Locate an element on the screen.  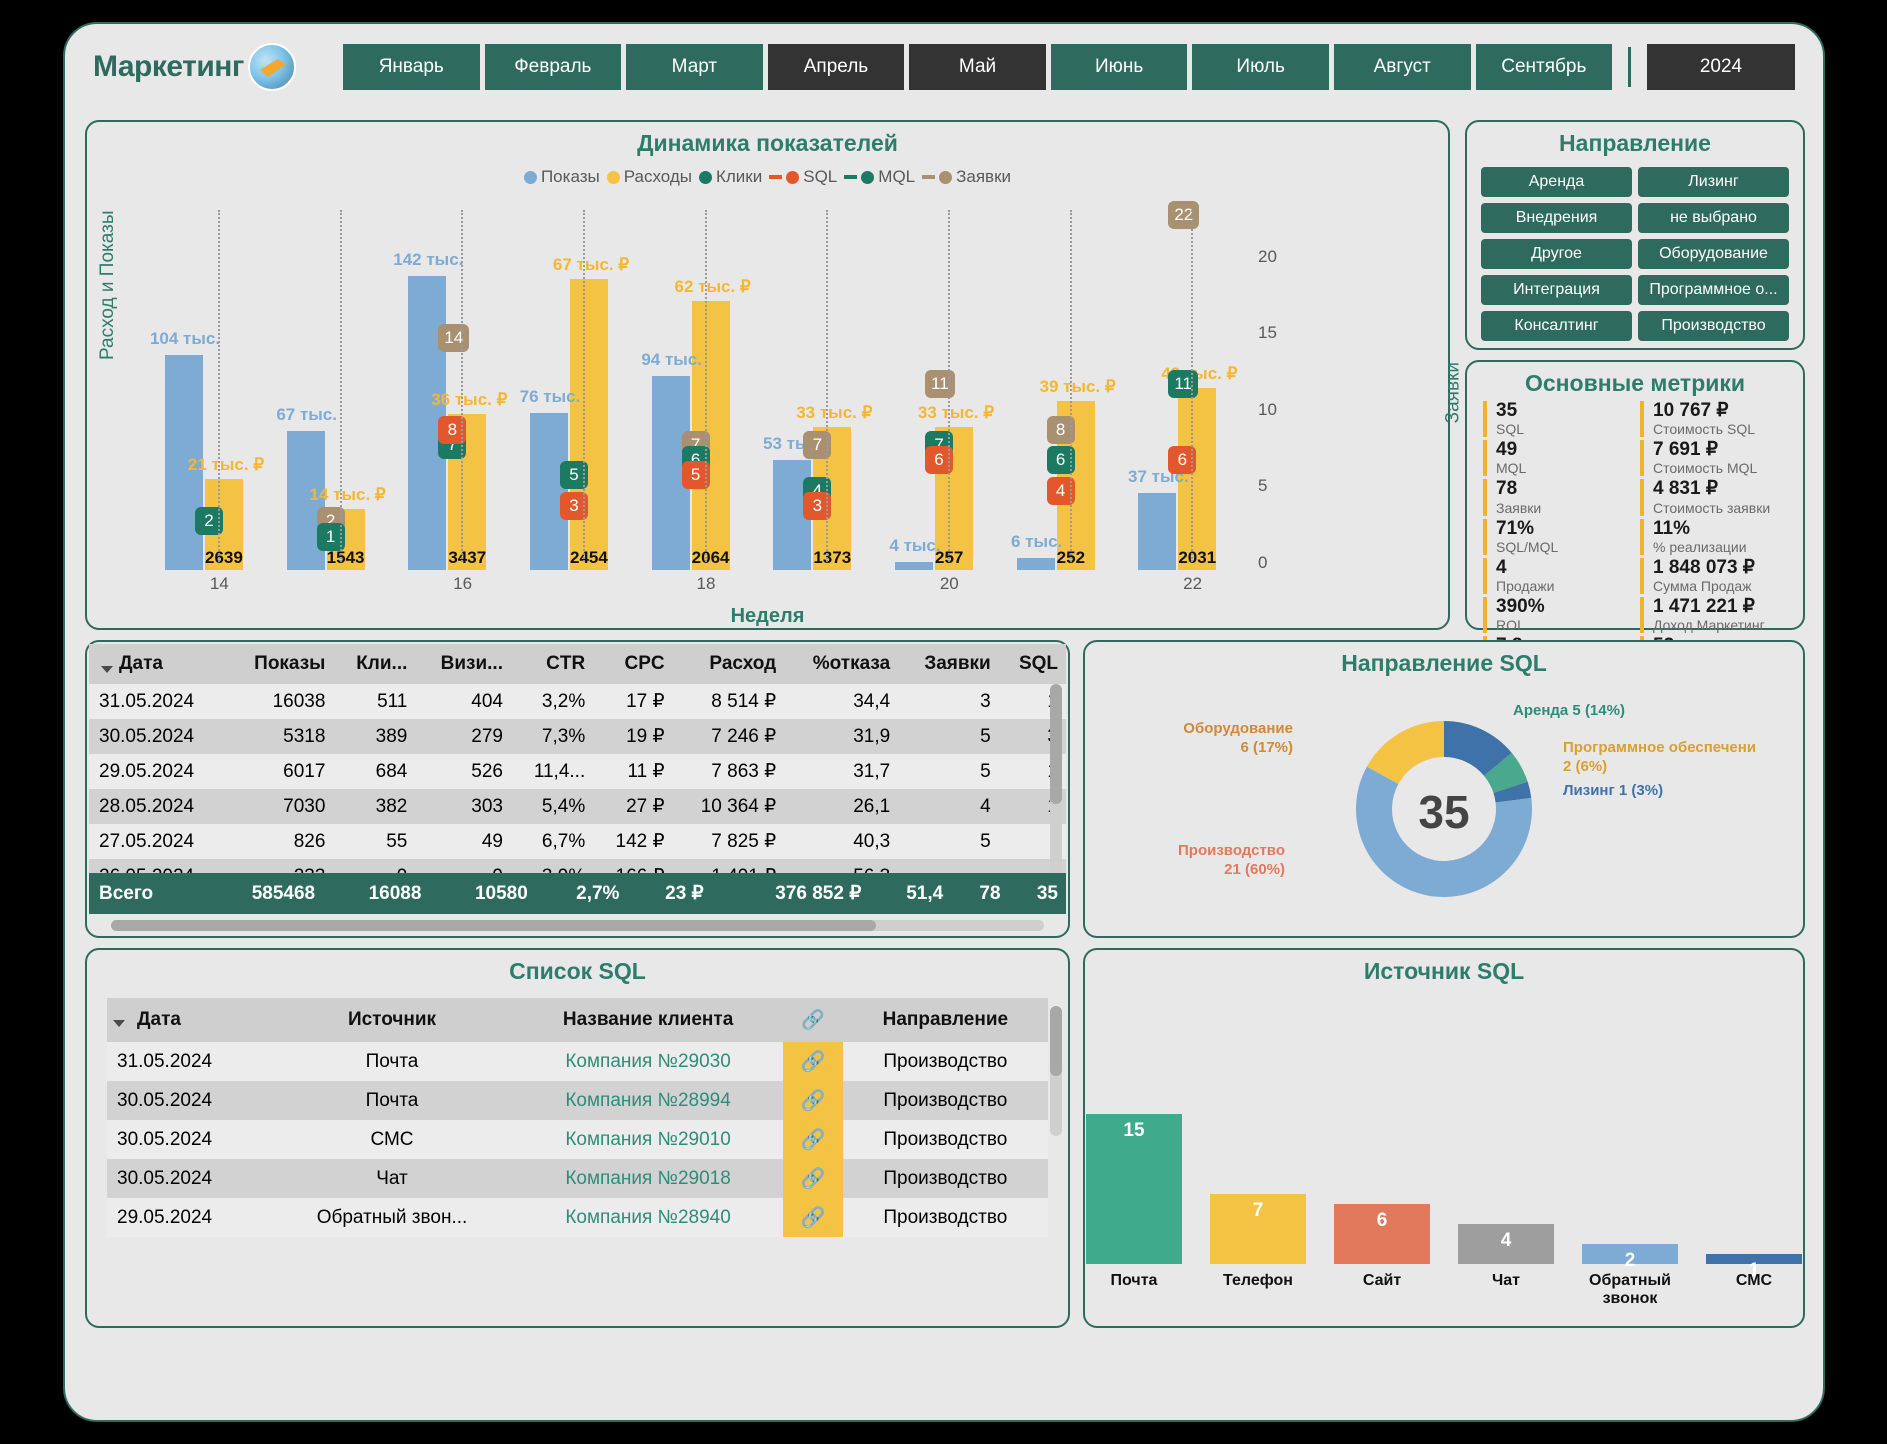
month-tab-3: Апрель is located at coordinates (836, 67).